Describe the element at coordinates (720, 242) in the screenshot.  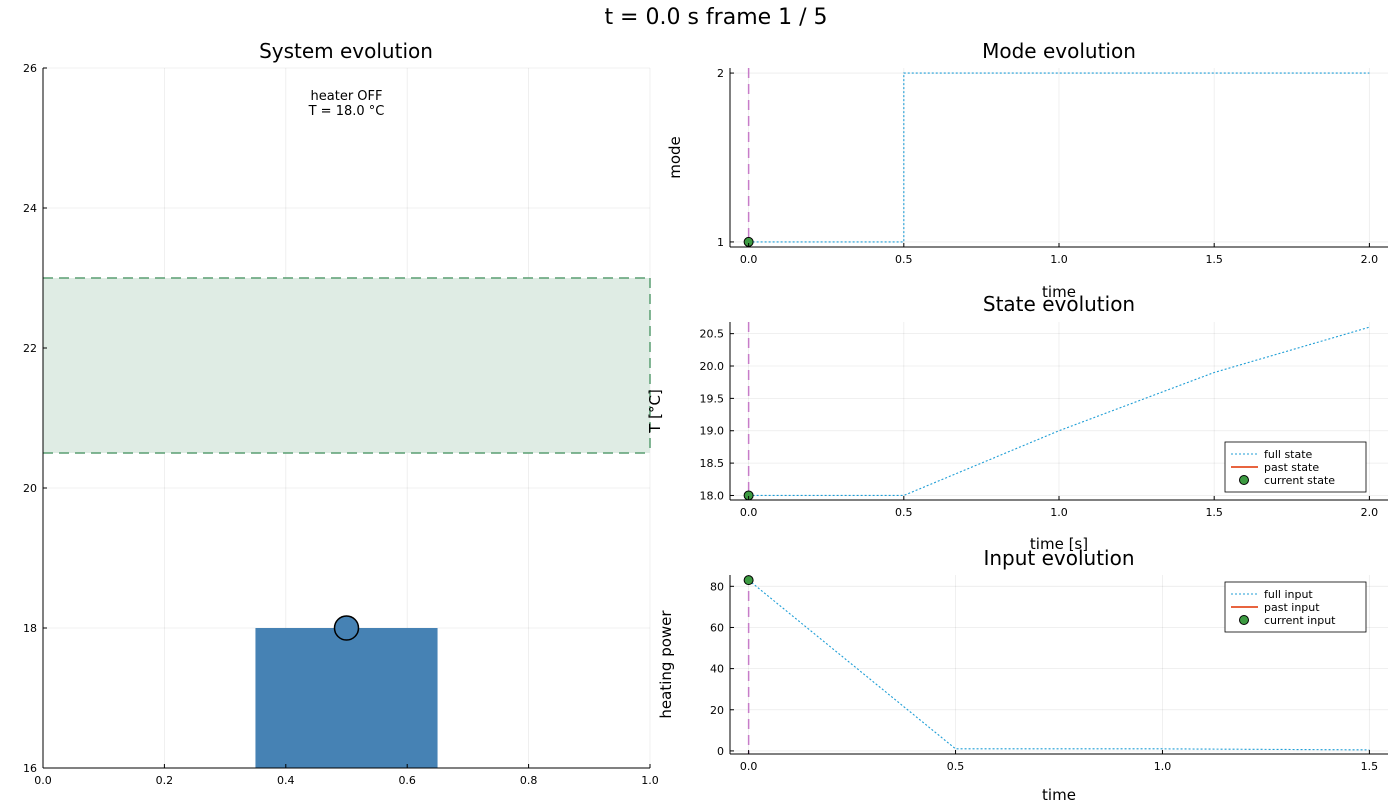
I see `mode-y-tick-label-0: 1` at that location.